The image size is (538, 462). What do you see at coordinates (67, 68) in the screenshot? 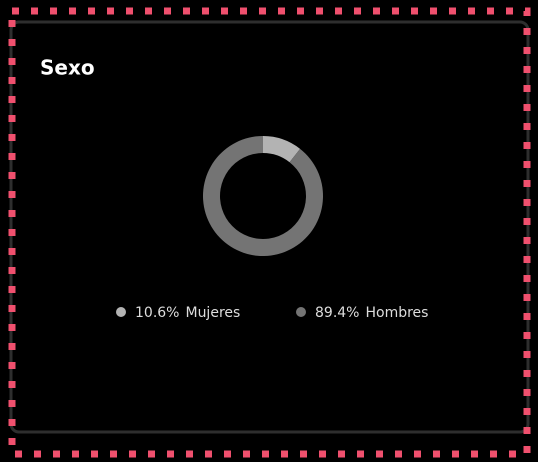
I see `card-title: Sexo` at bounding box center [67, 68].